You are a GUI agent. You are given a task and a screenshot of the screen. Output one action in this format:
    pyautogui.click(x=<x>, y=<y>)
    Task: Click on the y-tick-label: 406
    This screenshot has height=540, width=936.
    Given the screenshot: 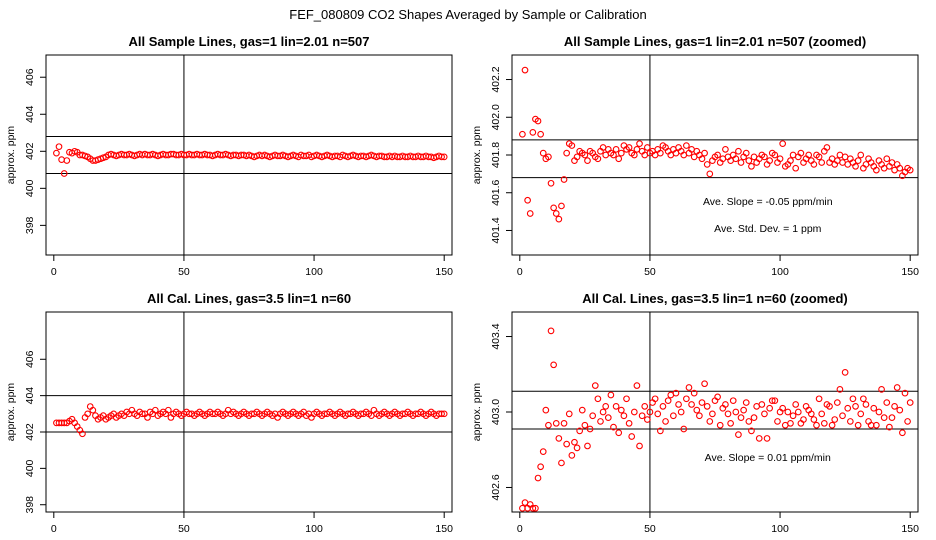 What is the action you would take?
    pyautogui.click(x=30, y=77)
    